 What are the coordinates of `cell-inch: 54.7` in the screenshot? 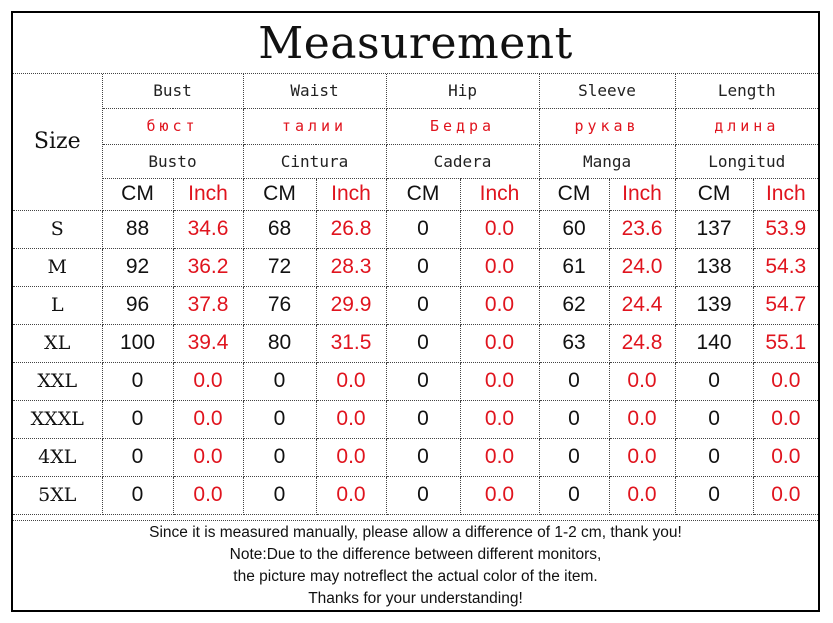 It's located at (785, 305).